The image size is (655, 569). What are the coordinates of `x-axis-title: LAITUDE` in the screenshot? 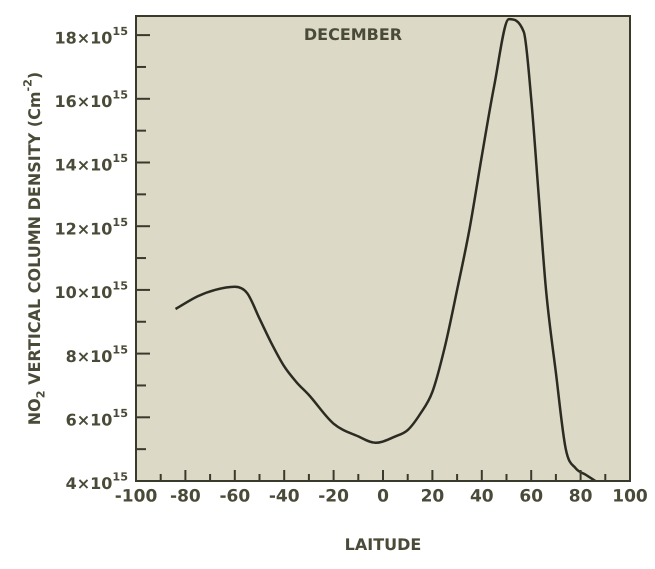 It's located at (383, 544).